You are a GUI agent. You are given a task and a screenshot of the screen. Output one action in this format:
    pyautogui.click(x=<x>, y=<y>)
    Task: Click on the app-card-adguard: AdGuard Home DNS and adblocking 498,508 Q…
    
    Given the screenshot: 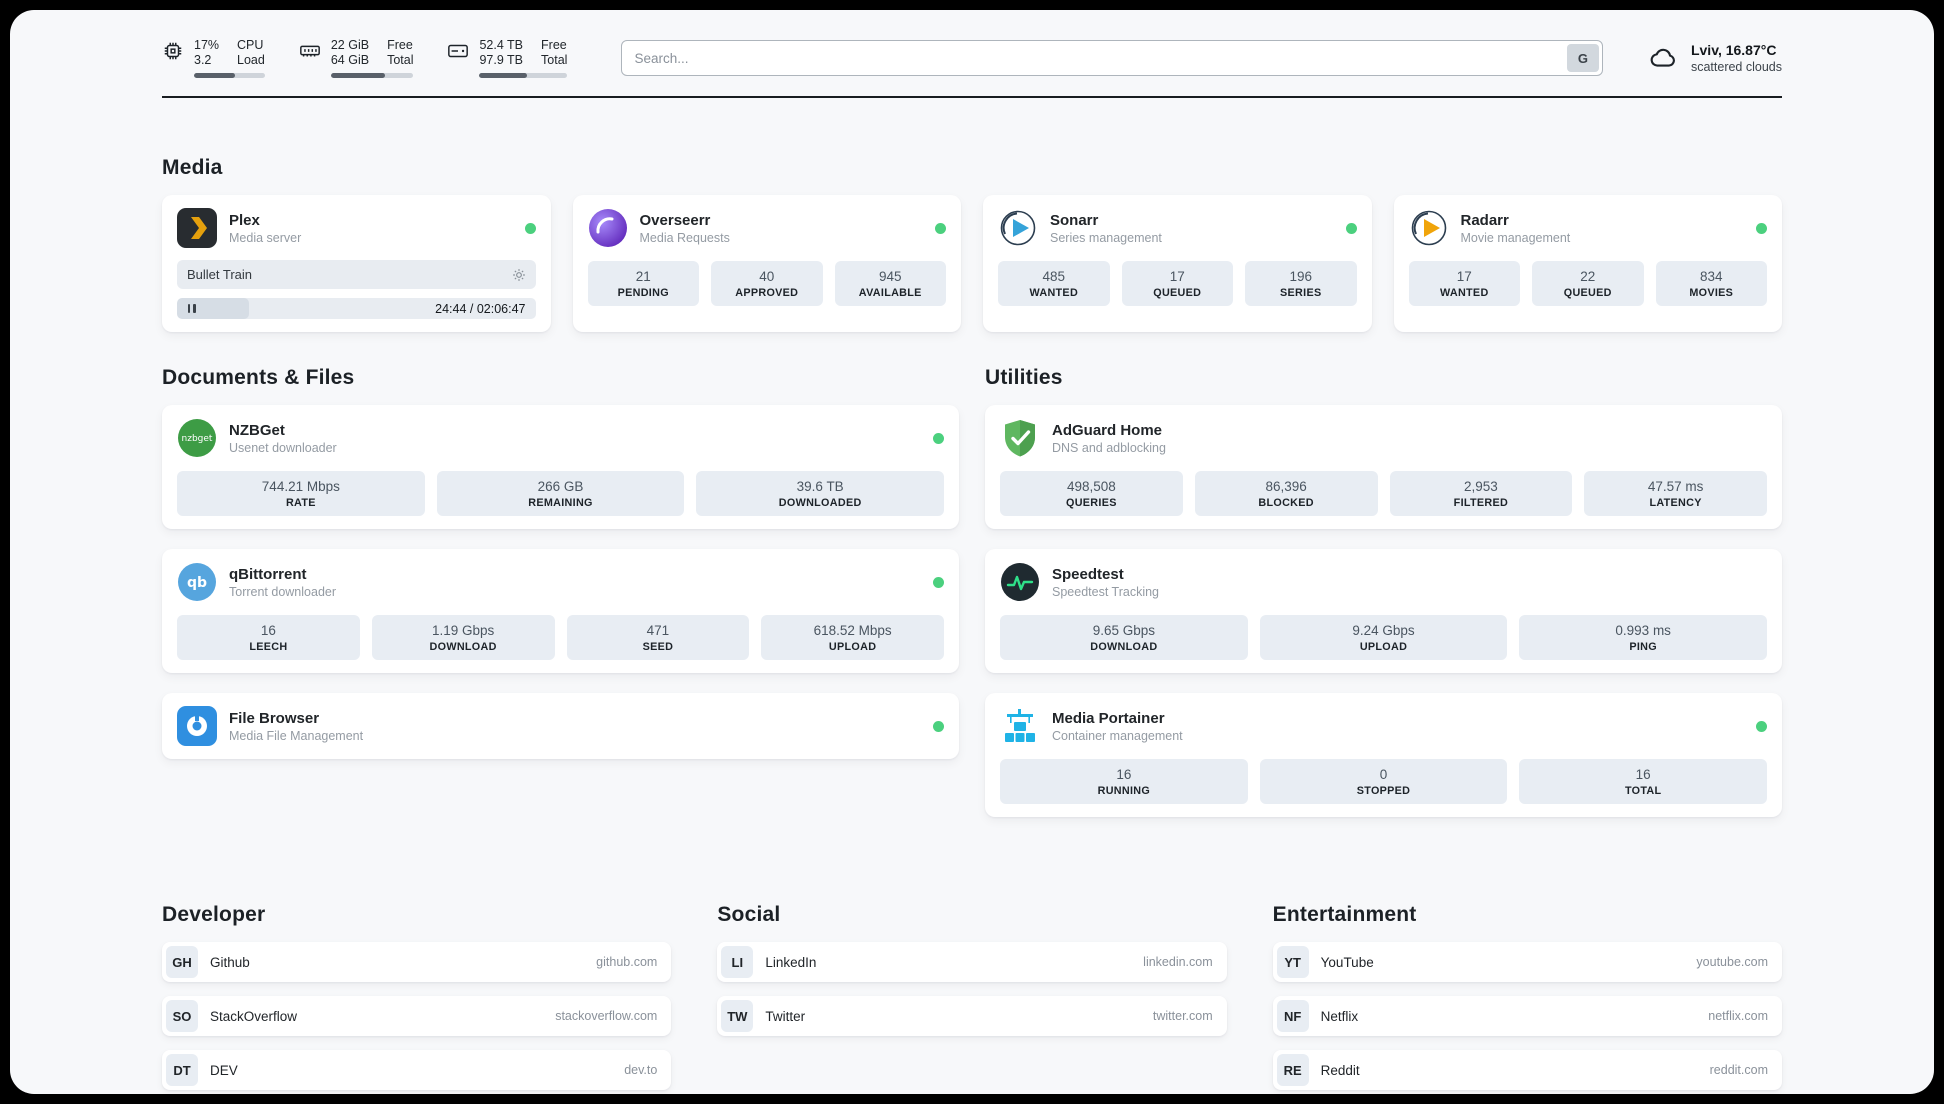 What is the action you would take?
    pyautogui.click(x=1383, y=467)
    